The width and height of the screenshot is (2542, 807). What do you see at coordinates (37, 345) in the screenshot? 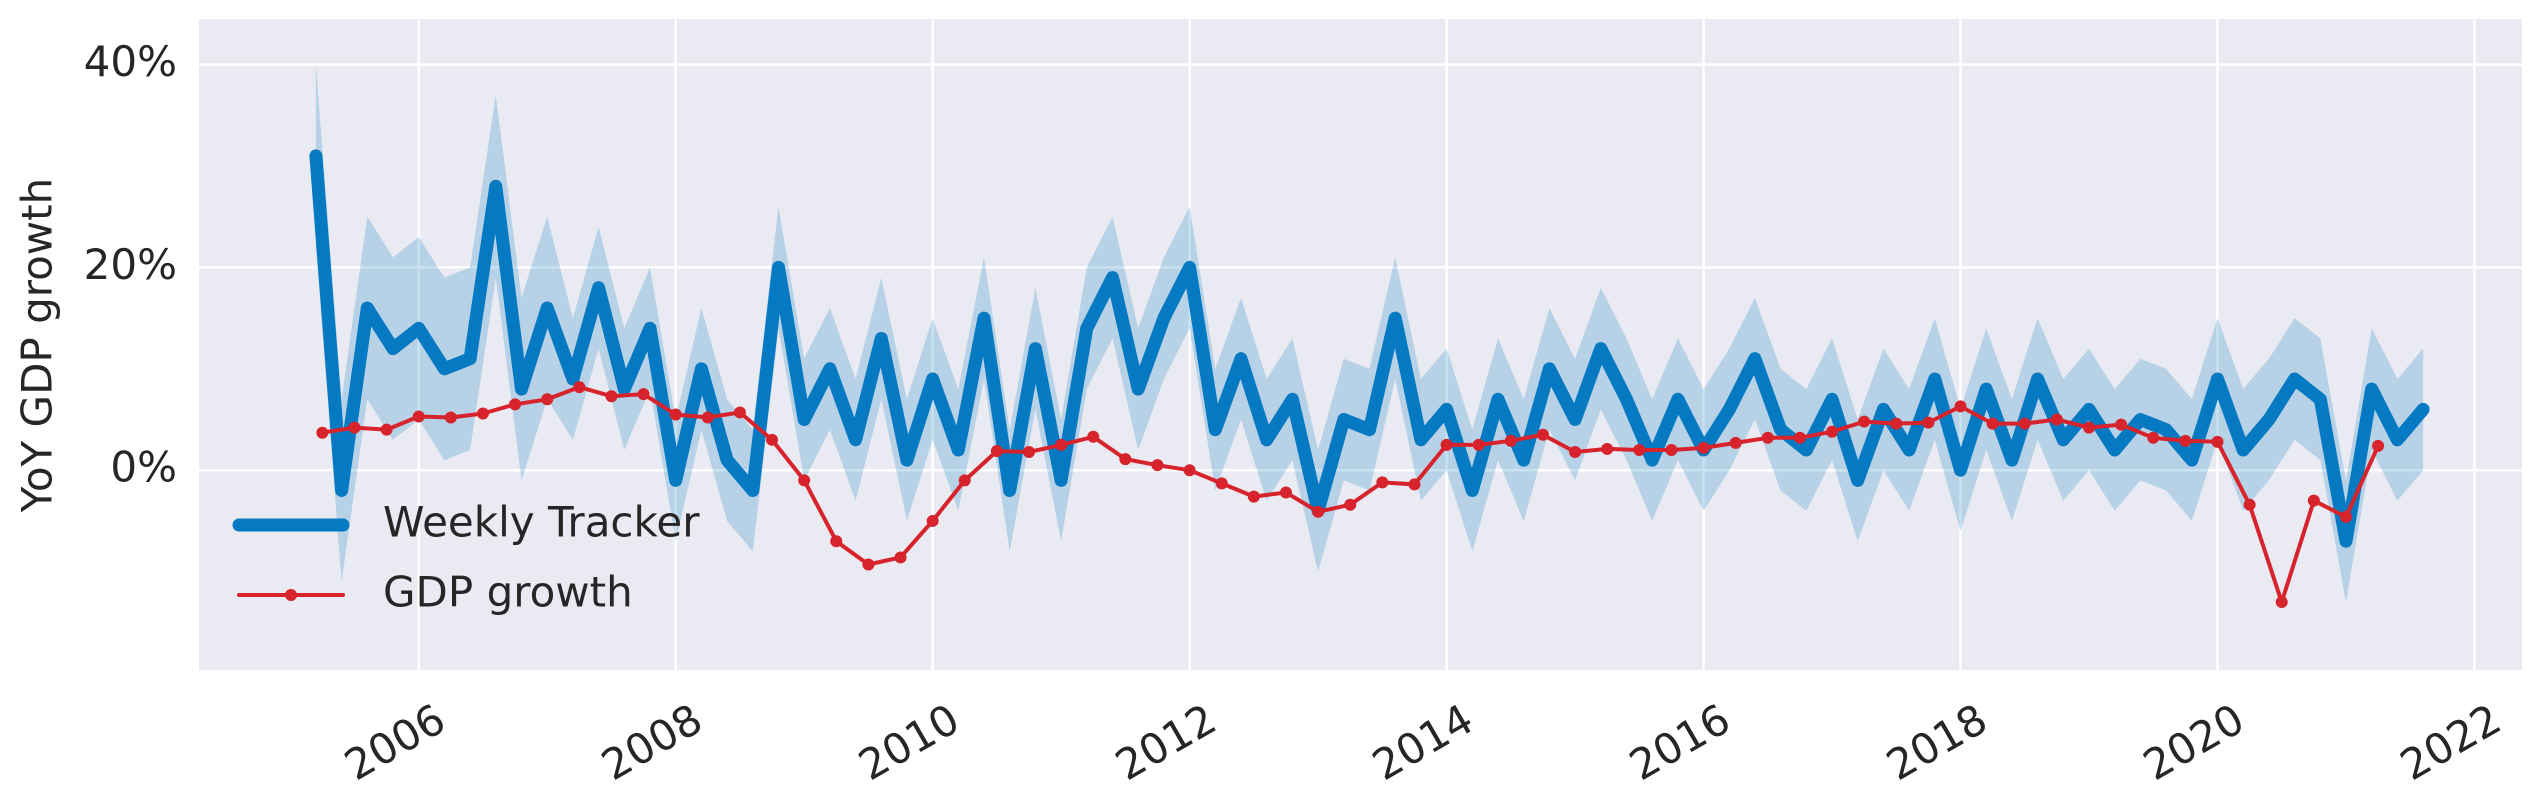
I see `y-axis-label: YoY GDP growth` at bounding box center [37, 345].